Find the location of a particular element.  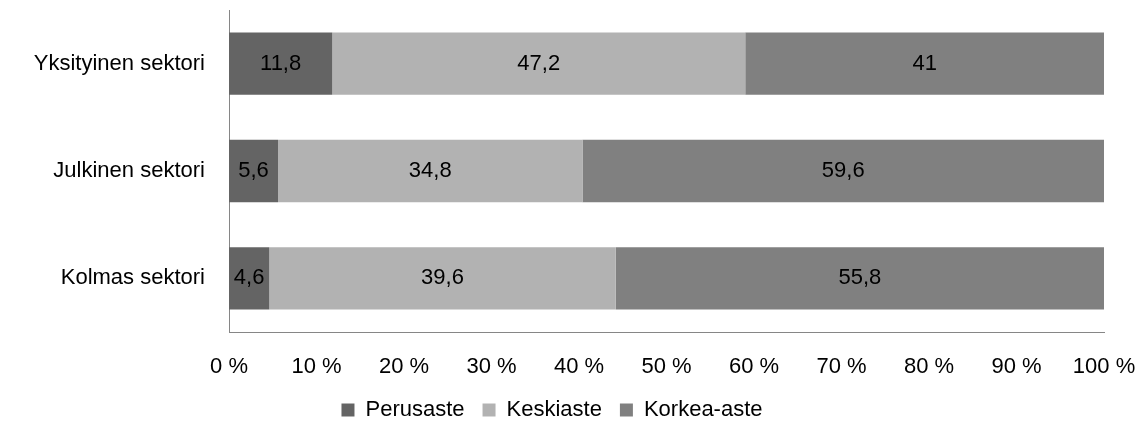

x-tick-label: 60 % is located at coordinates (754, 366).